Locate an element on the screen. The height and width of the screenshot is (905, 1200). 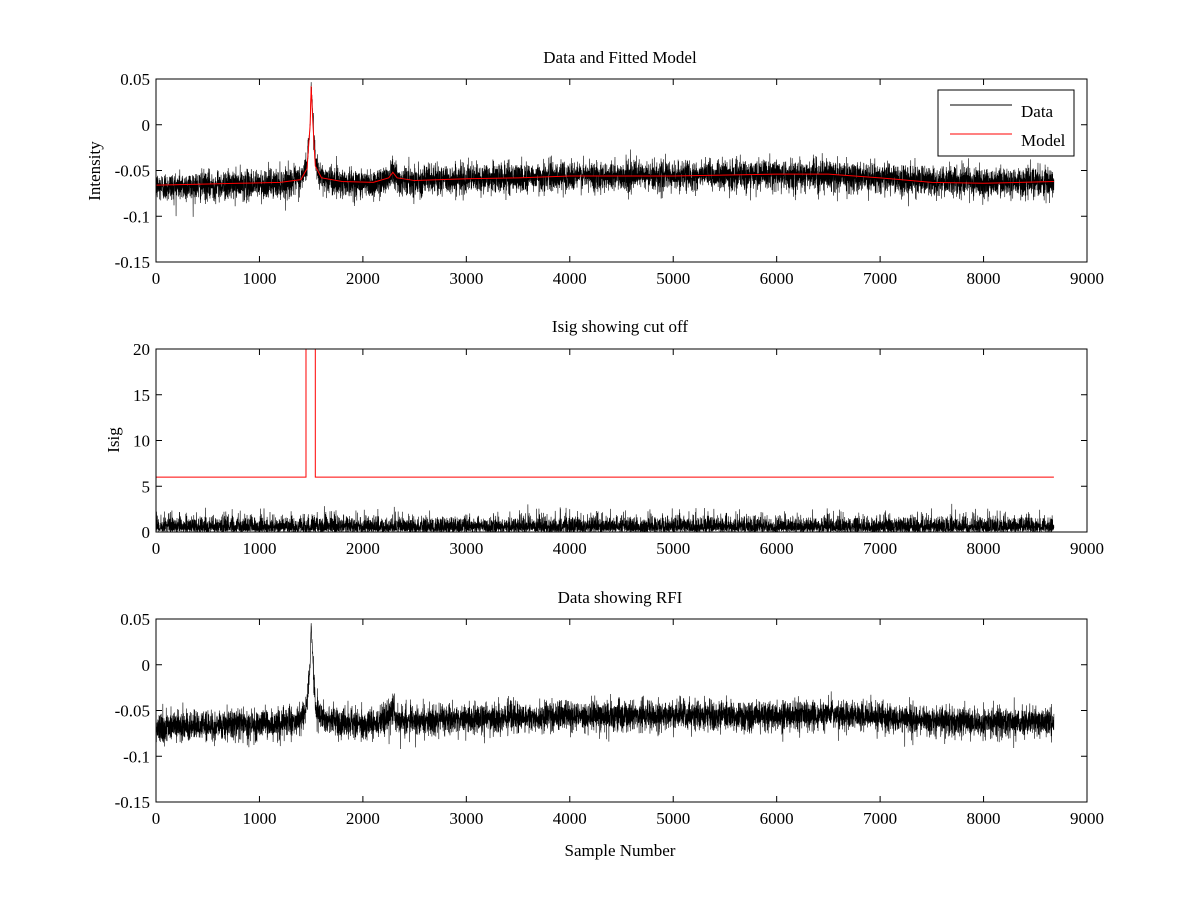
series-line-model is located at coordinates (605, 136).